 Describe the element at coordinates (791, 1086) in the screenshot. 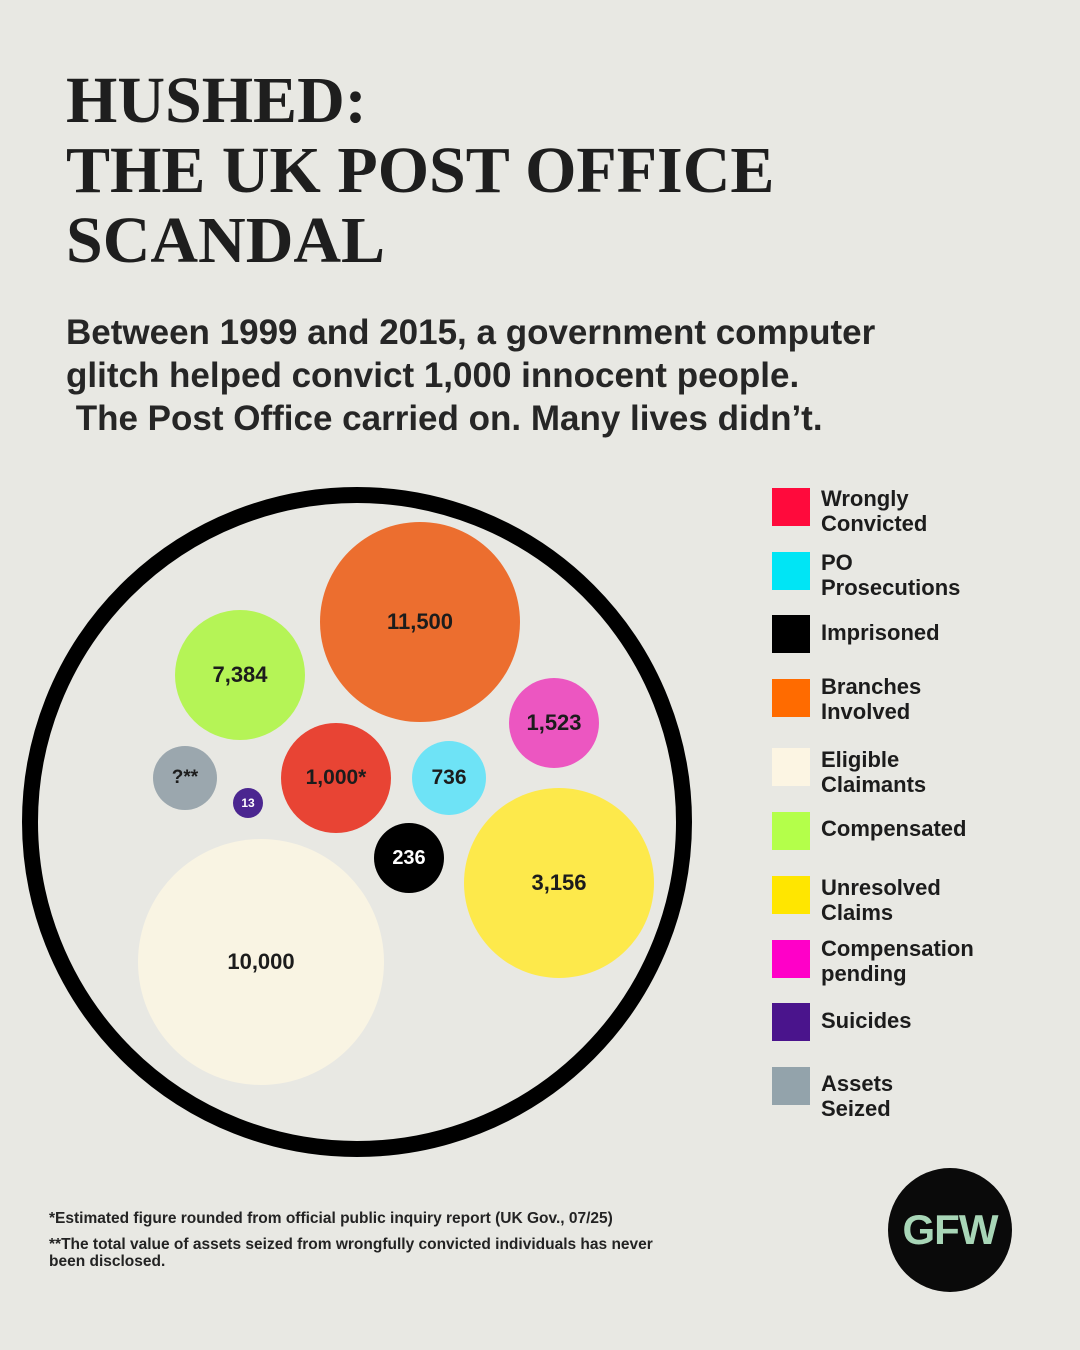

I see `legend-swatch-assets-seized` at that location.